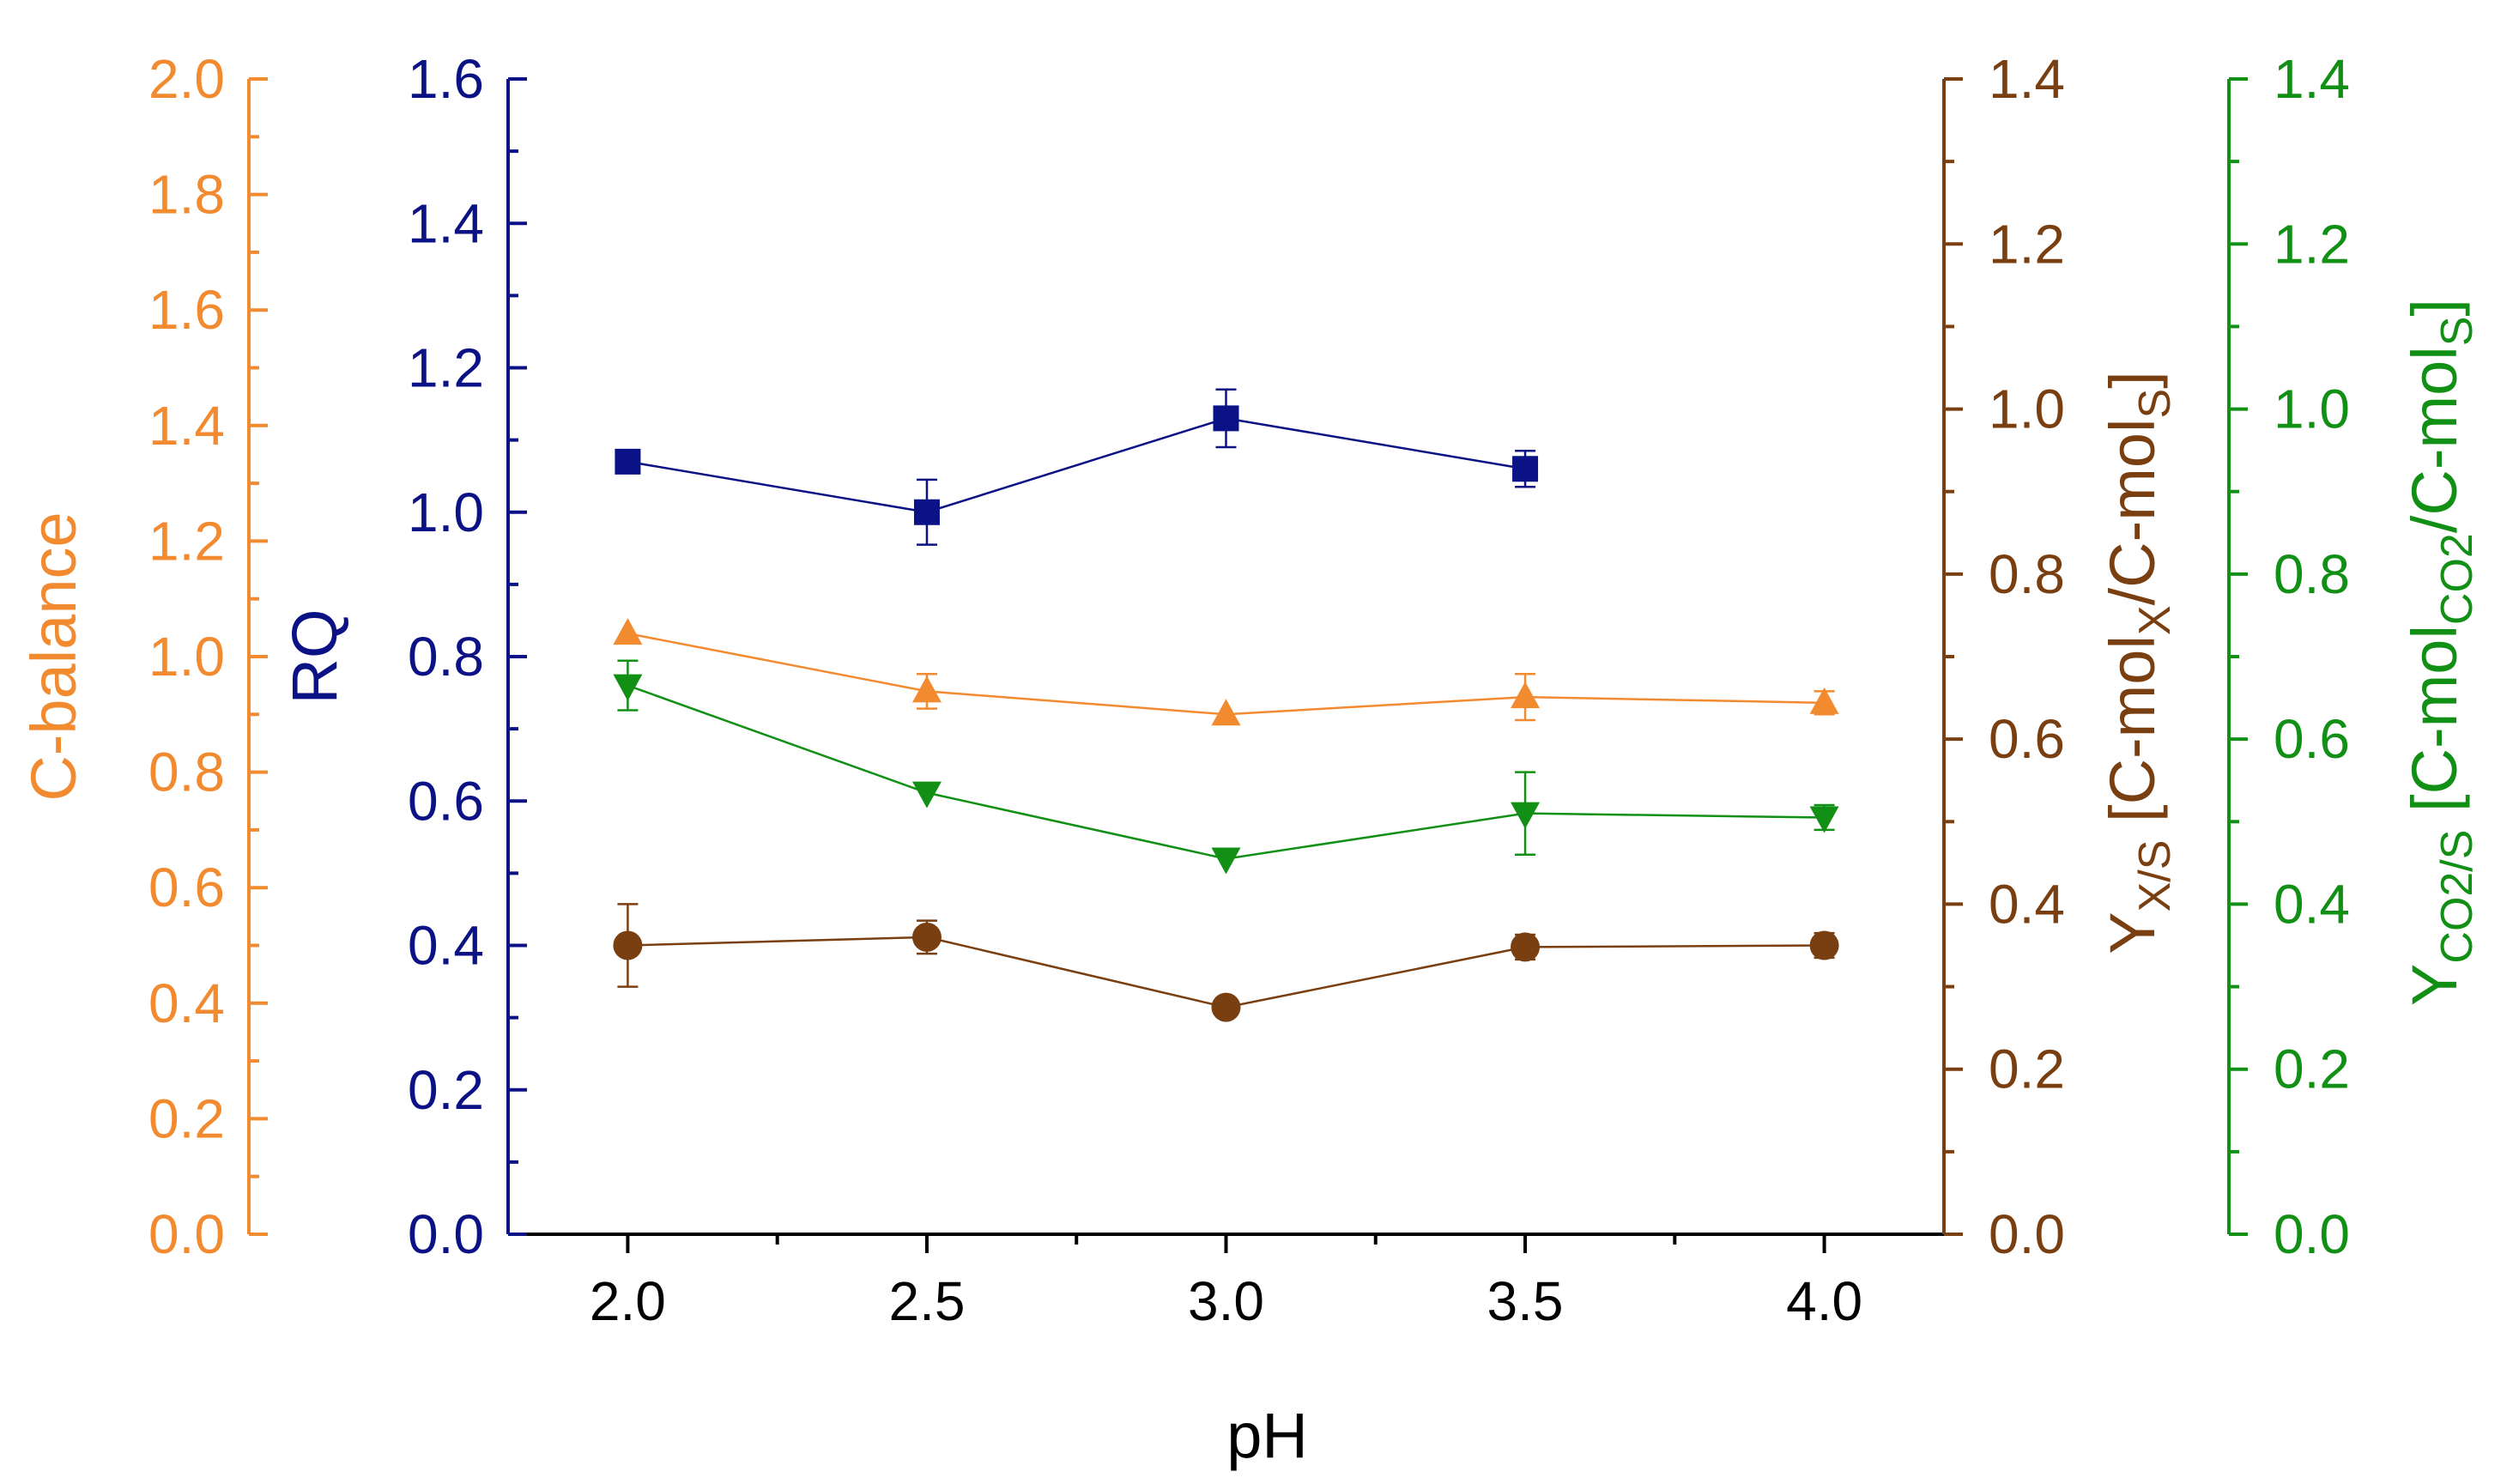  Describe the element at coordinates (186, 541) in the screenshot. I see `cbalance-tick-label: 1.2` at that location.